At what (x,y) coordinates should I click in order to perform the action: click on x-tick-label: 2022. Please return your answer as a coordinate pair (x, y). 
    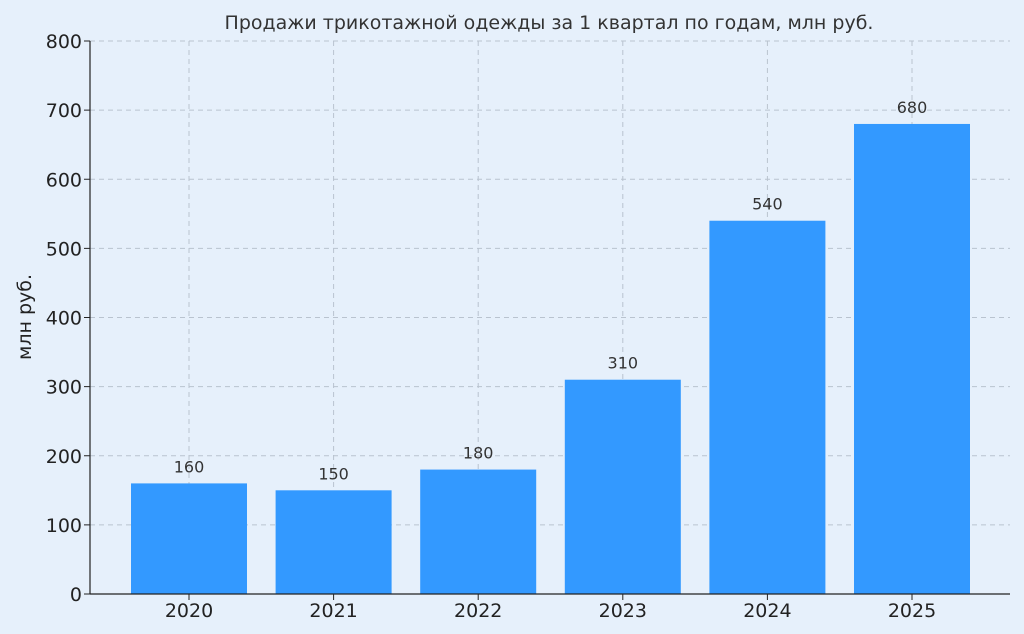
    Looking at the image, I should click on (478, 611).